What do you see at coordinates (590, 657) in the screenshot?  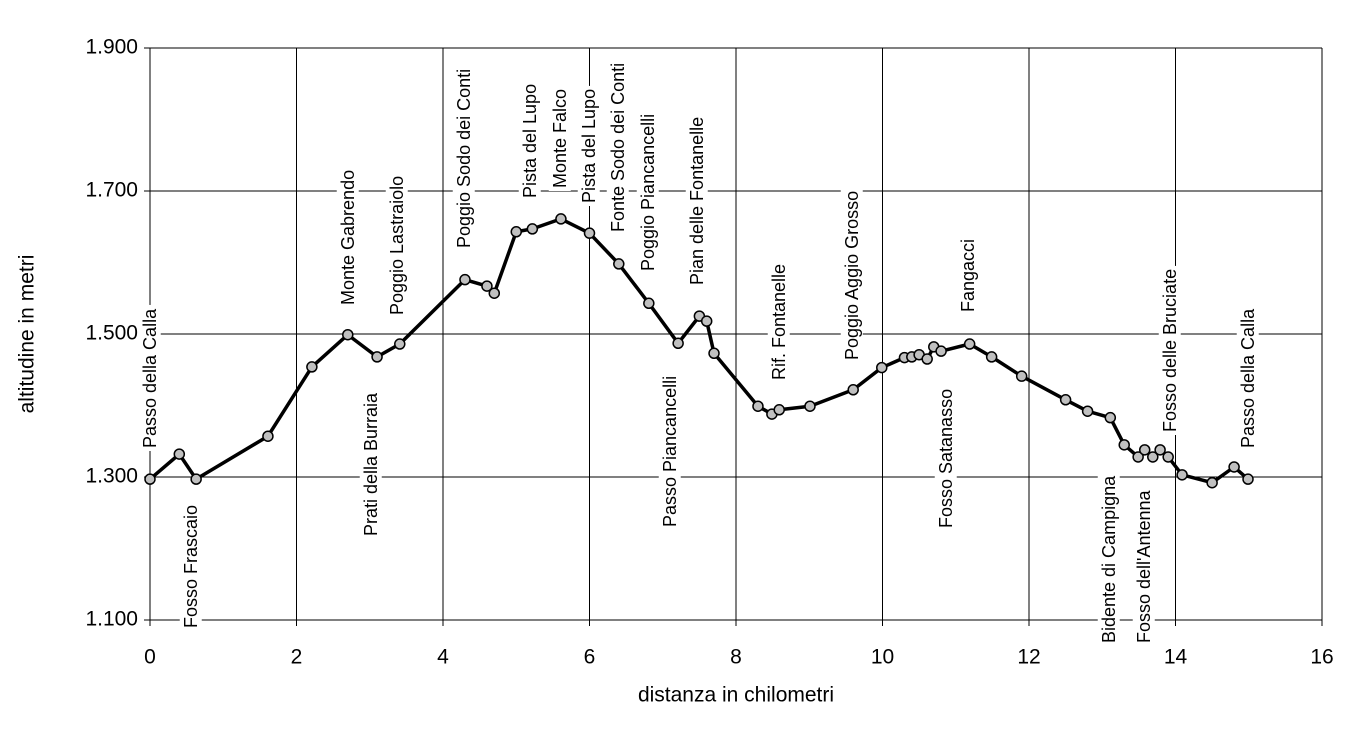 I see `x-tick-label: 6` at bounding box center [590, 657].